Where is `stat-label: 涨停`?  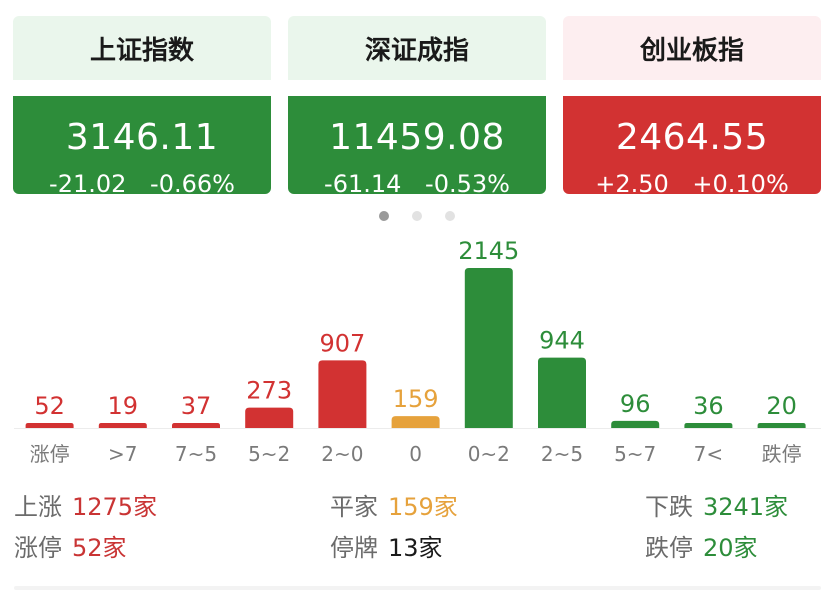
stat-label: 涨停 is located at coordinates (38, 548).